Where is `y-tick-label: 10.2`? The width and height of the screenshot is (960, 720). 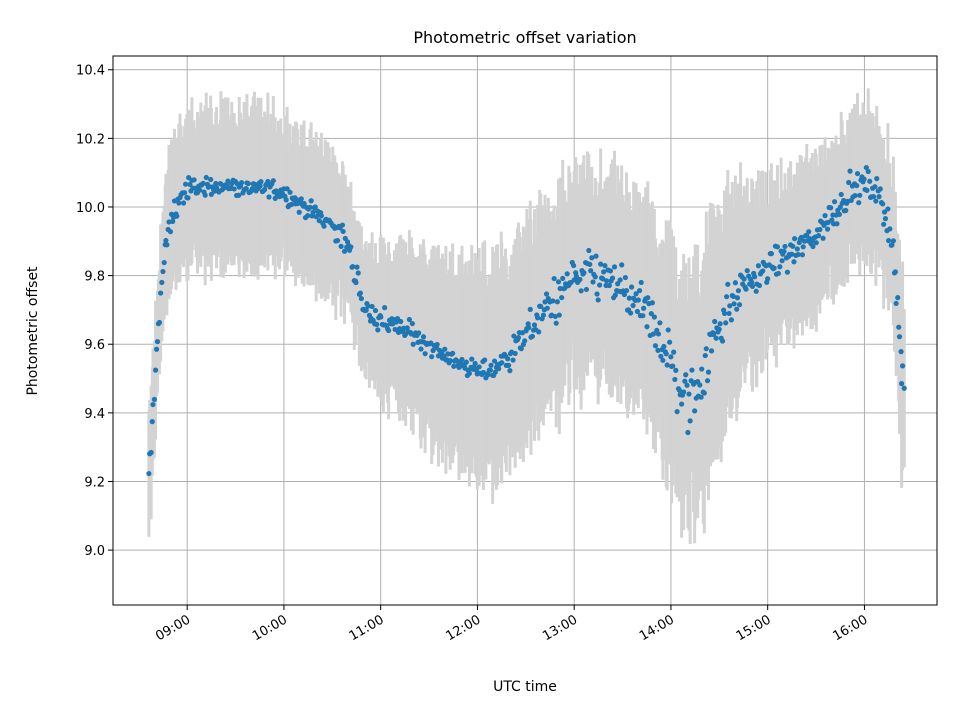 y-tick-label: 10.2 is located at coordinates (90, 139).